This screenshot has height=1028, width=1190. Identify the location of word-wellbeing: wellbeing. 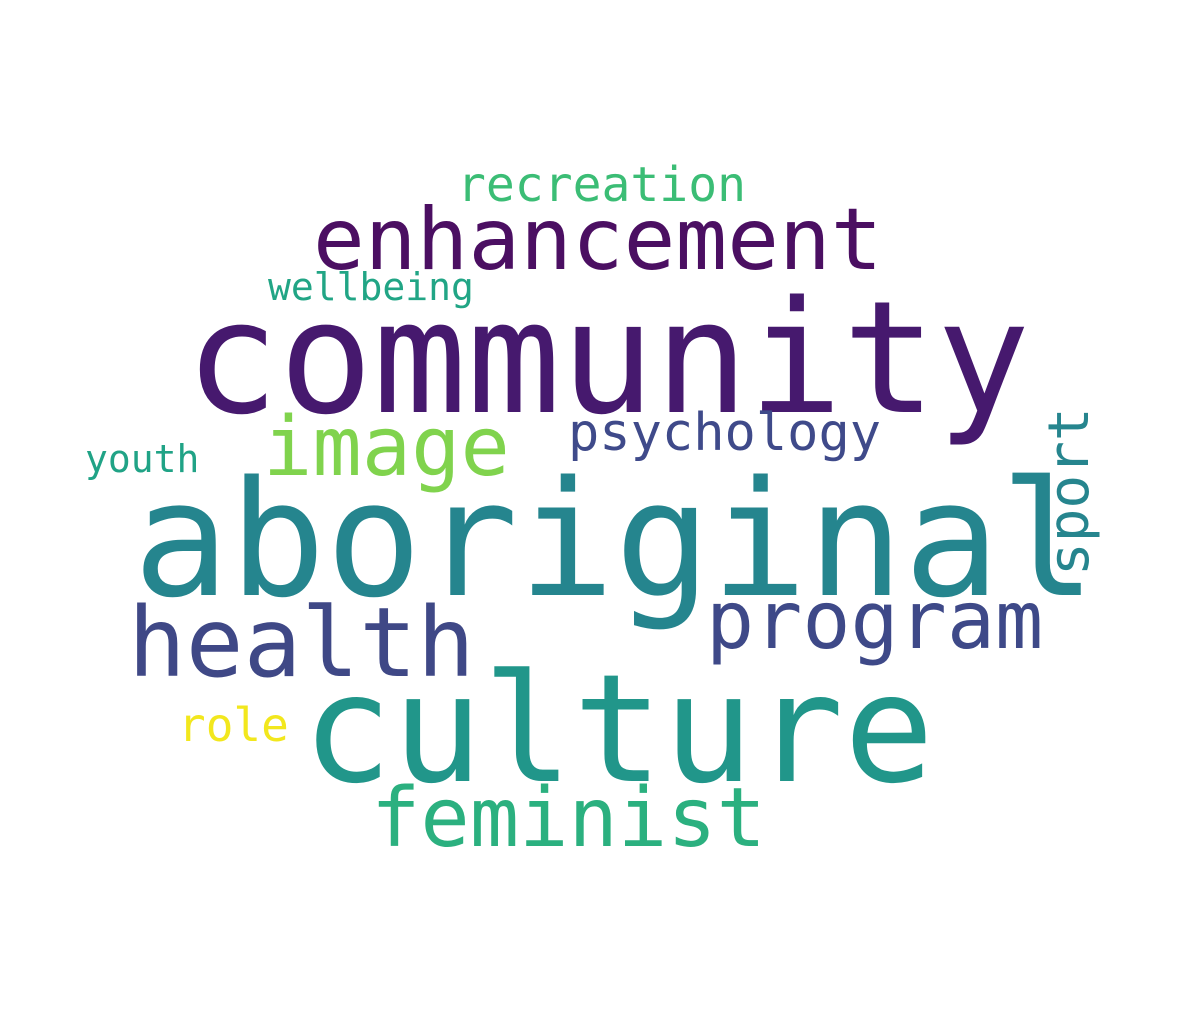
(371, 287).